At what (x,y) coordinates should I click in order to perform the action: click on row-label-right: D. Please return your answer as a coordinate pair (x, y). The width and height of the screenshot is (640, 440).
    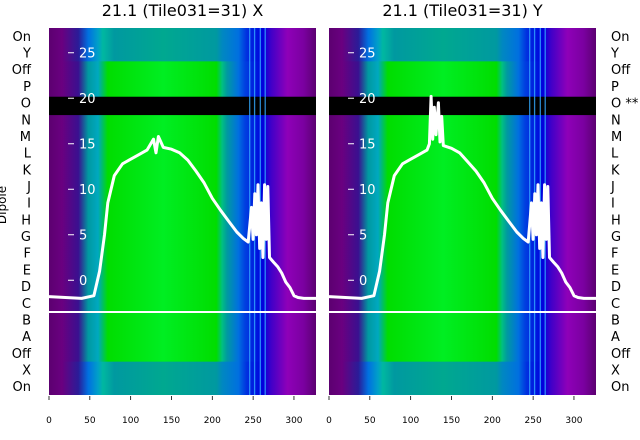
    Looking at the image, I should click on (616, 287).